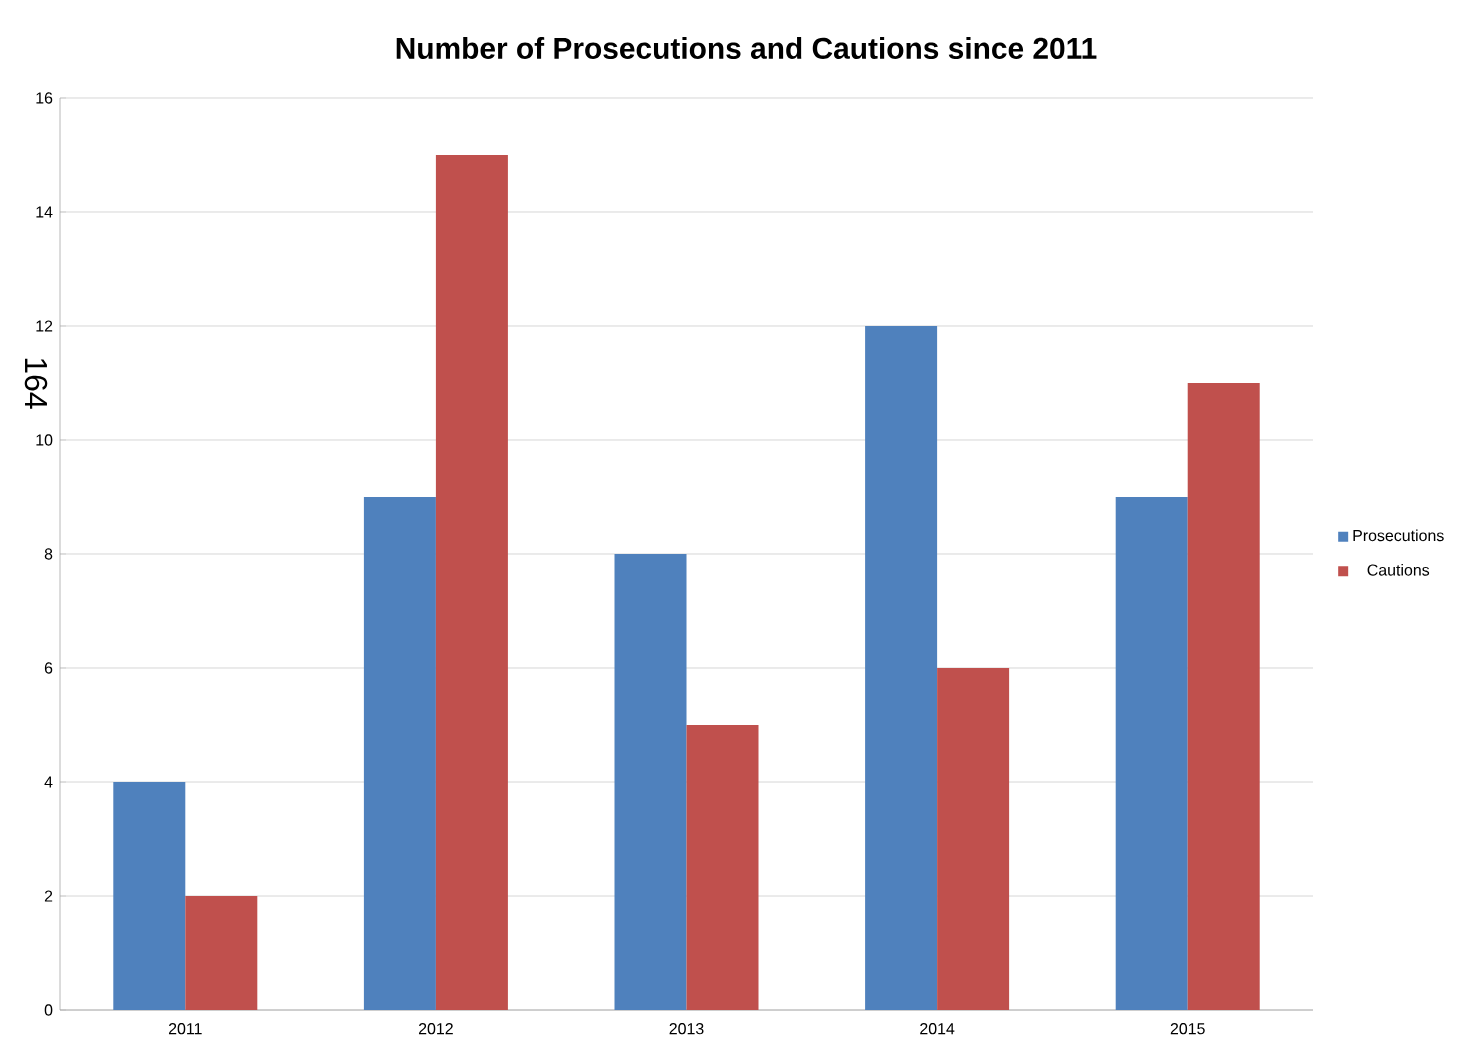 The image size is (1470, 1059). I want to click on y-tick-label: 8, so click(48, 554).